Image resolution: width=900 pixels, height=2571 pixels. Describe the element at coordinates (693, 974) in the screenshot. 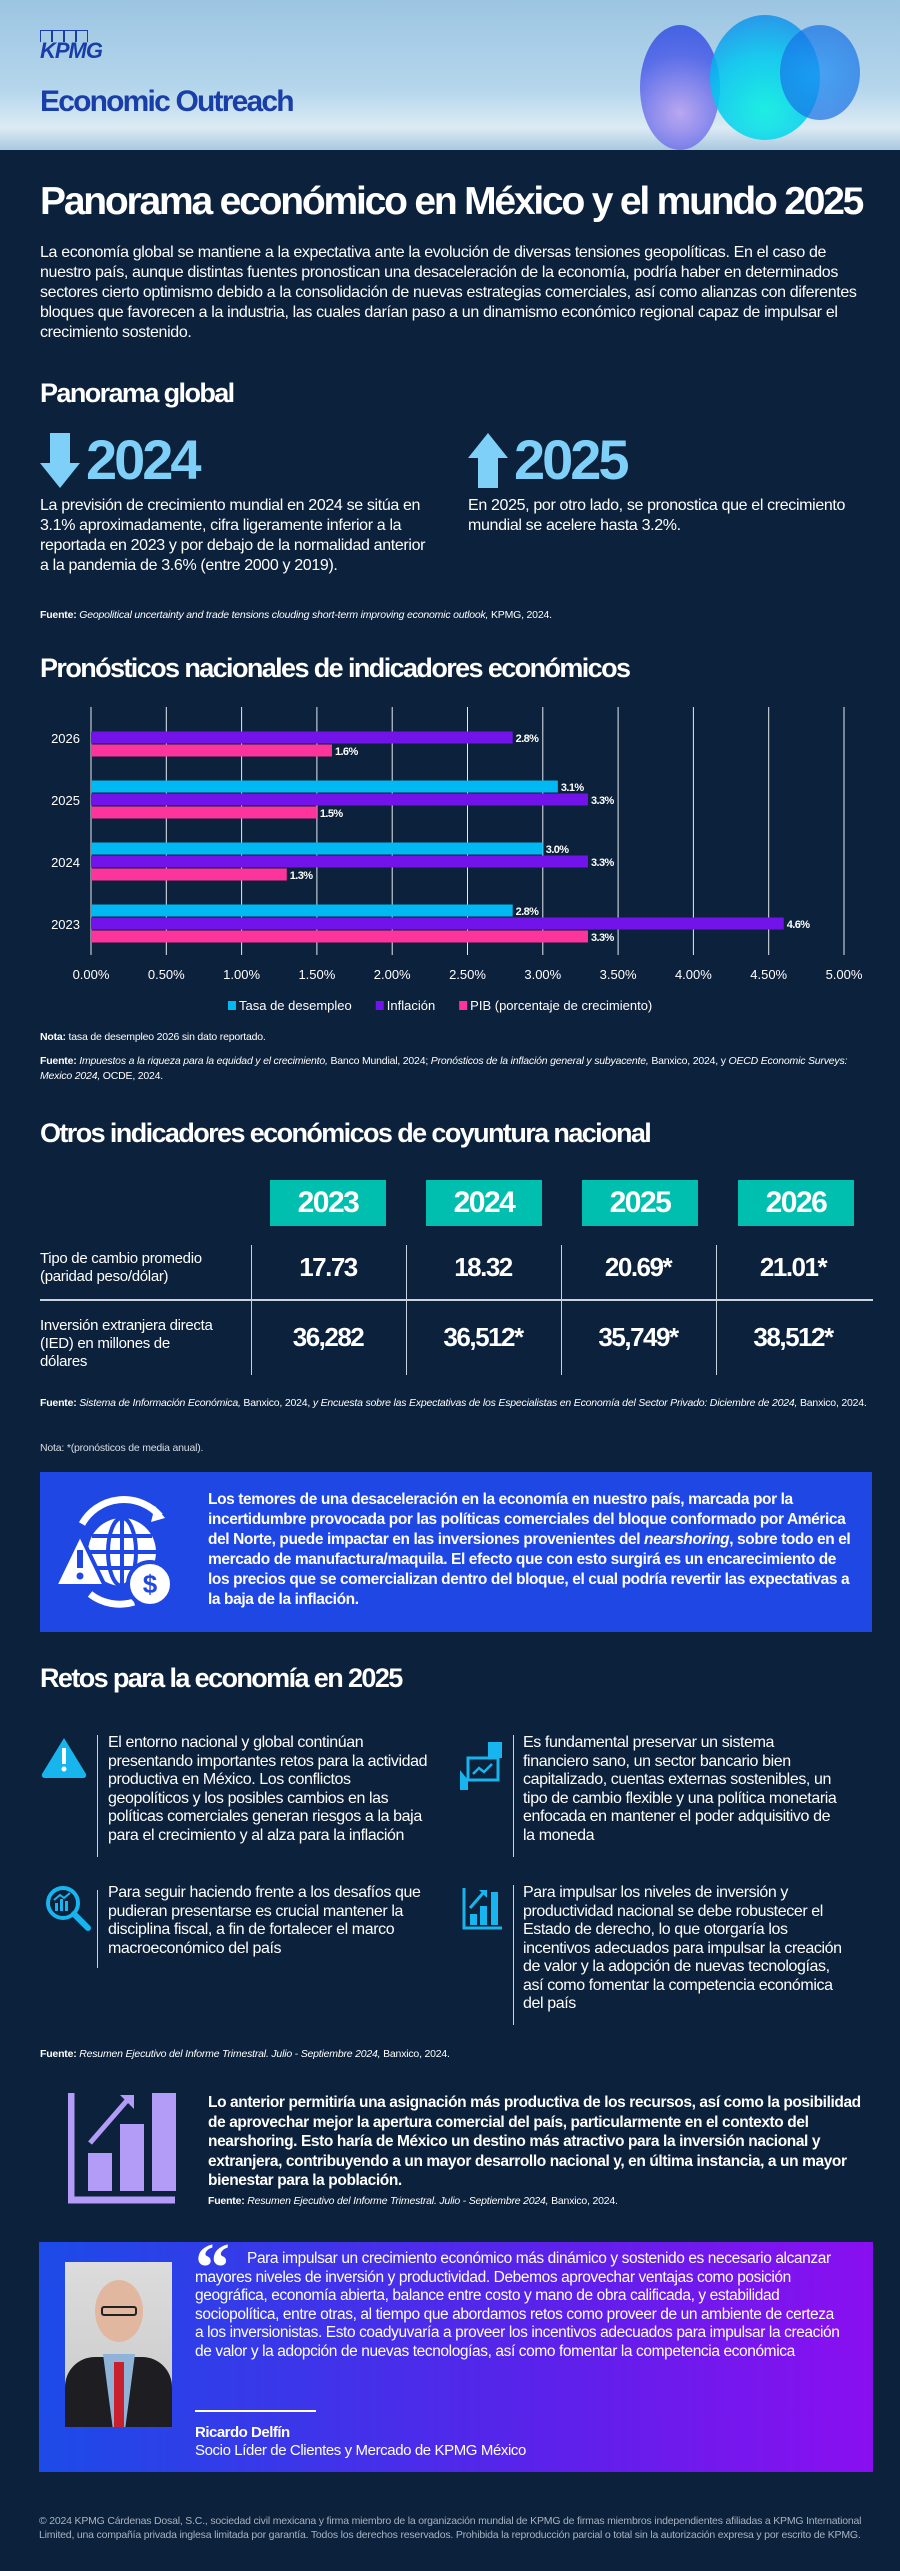

I see `x-tick-label: 4.00%` at that location.